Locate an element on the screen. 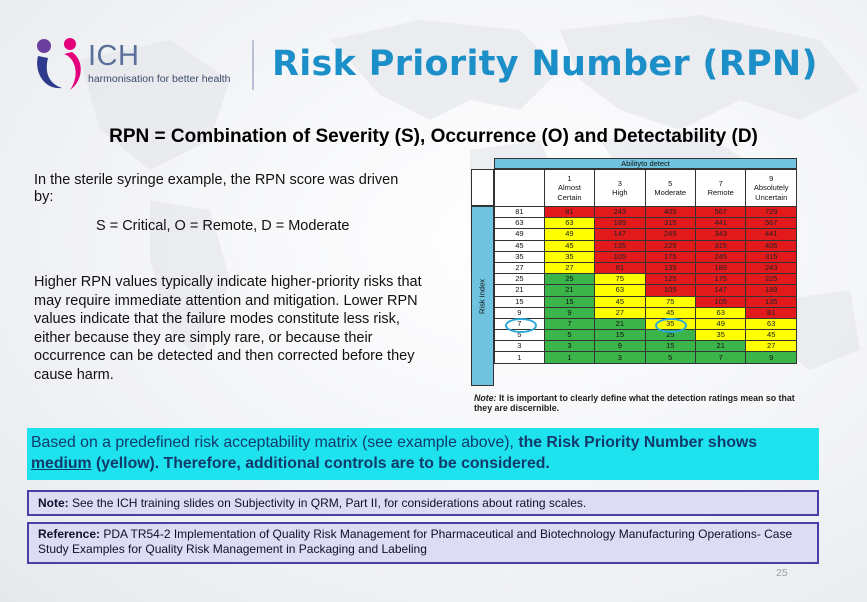  logo-text: ICH is located at coordinates (114, 56).